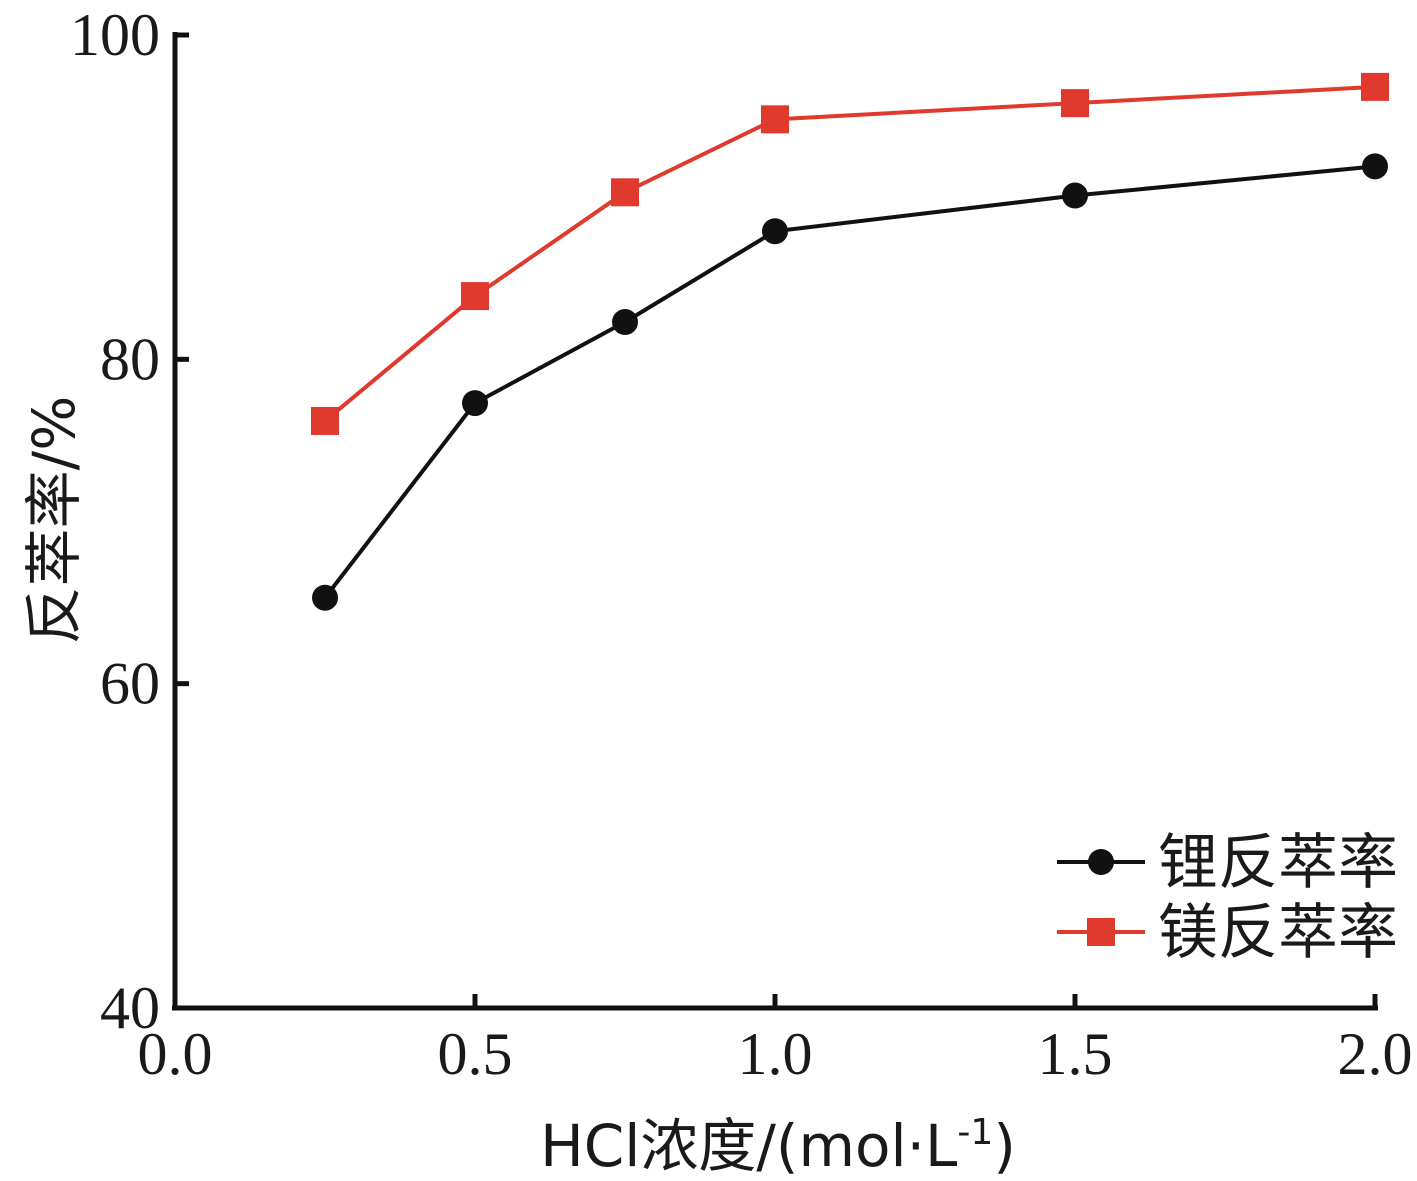 This screenshot has width=1417, height=1181. What do you see at coordinates (129, 521) in the screenshot?
I see `y-axis-ticks: 40 60 80 100` at bounding box center [129, 521].